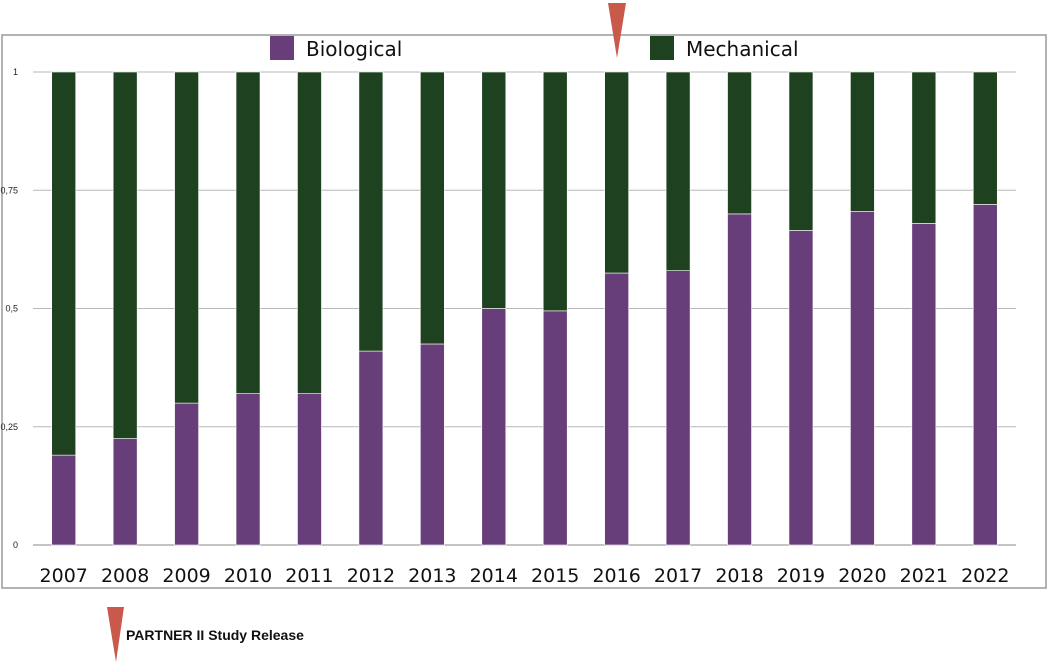  Describe the element at coordinates (616, 172) in the screenshot. I see `bar-mechanical-2016` at that location.